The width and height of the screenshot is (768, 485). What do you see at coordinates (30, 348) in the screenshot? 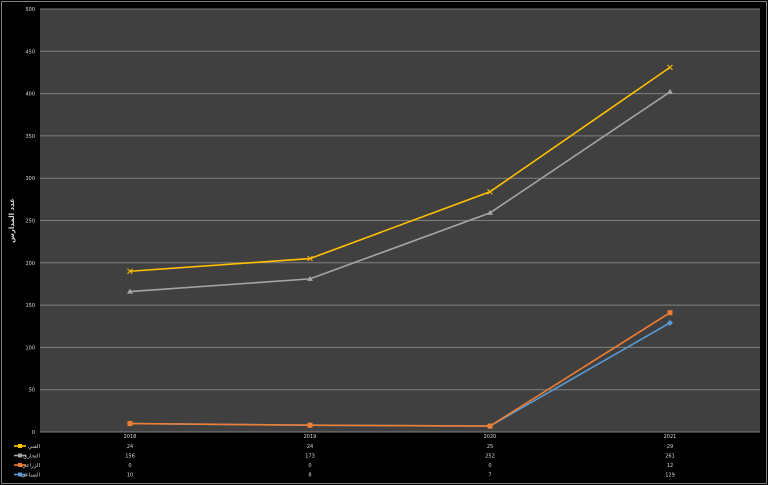
I see `y-tick-label: 100` at bounding box center [30, 348].